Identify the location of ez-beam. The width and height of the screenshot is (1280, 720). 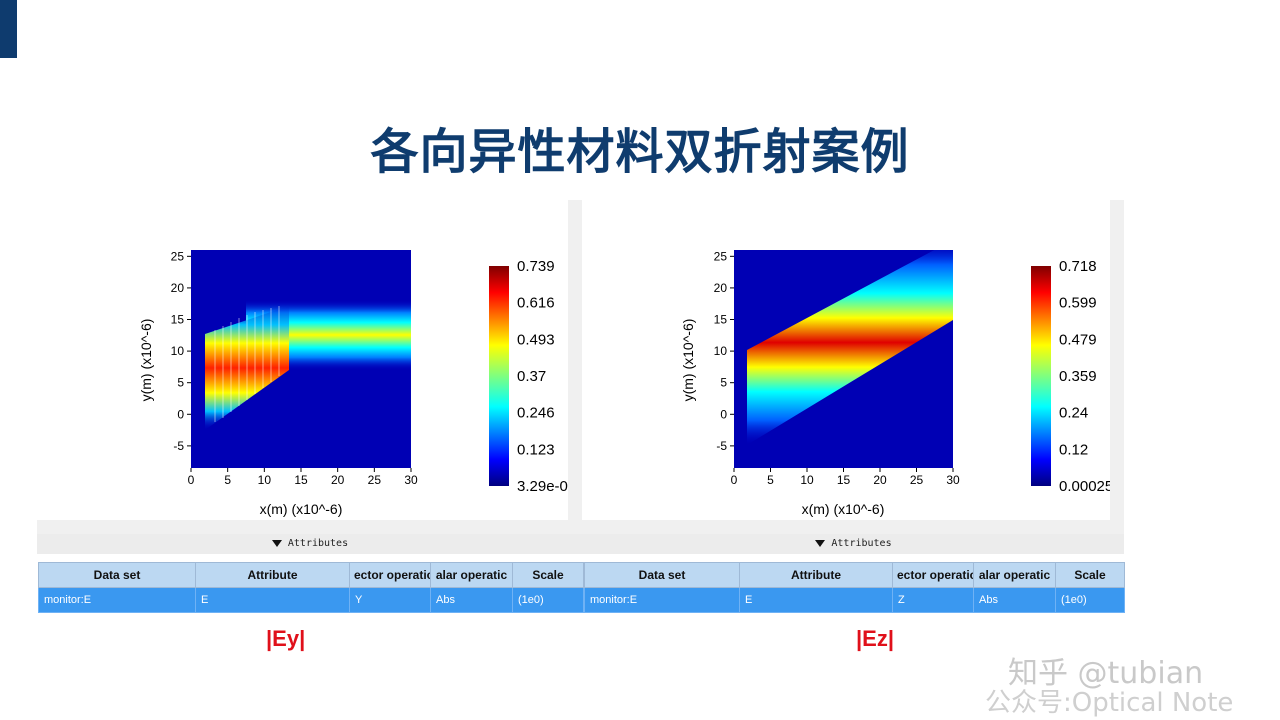
(850, 347).